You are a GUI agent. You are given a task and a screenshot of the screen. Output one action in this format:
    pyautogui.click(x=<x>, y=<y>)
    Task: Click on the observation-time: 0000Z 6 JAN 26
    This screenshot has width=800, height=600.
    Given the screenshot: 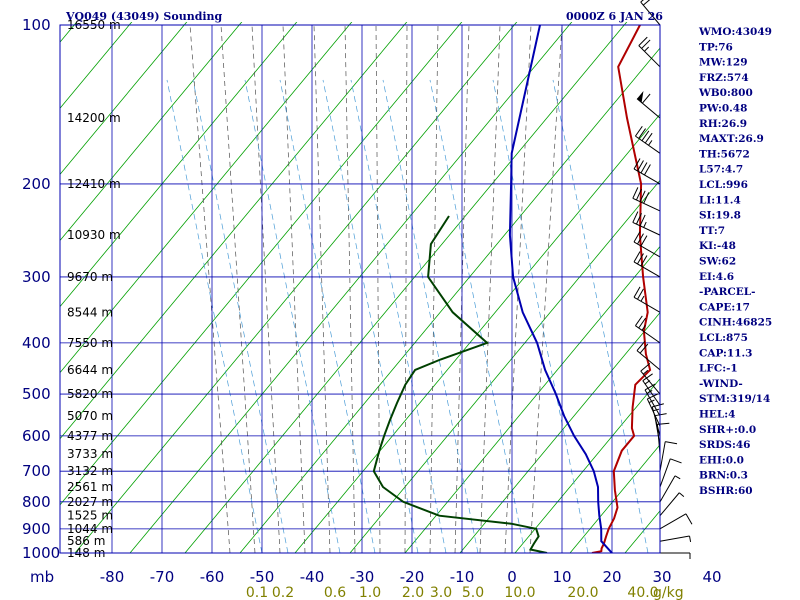 What is the action you would take?
    pyautogui.click(x=614, y=16)
    